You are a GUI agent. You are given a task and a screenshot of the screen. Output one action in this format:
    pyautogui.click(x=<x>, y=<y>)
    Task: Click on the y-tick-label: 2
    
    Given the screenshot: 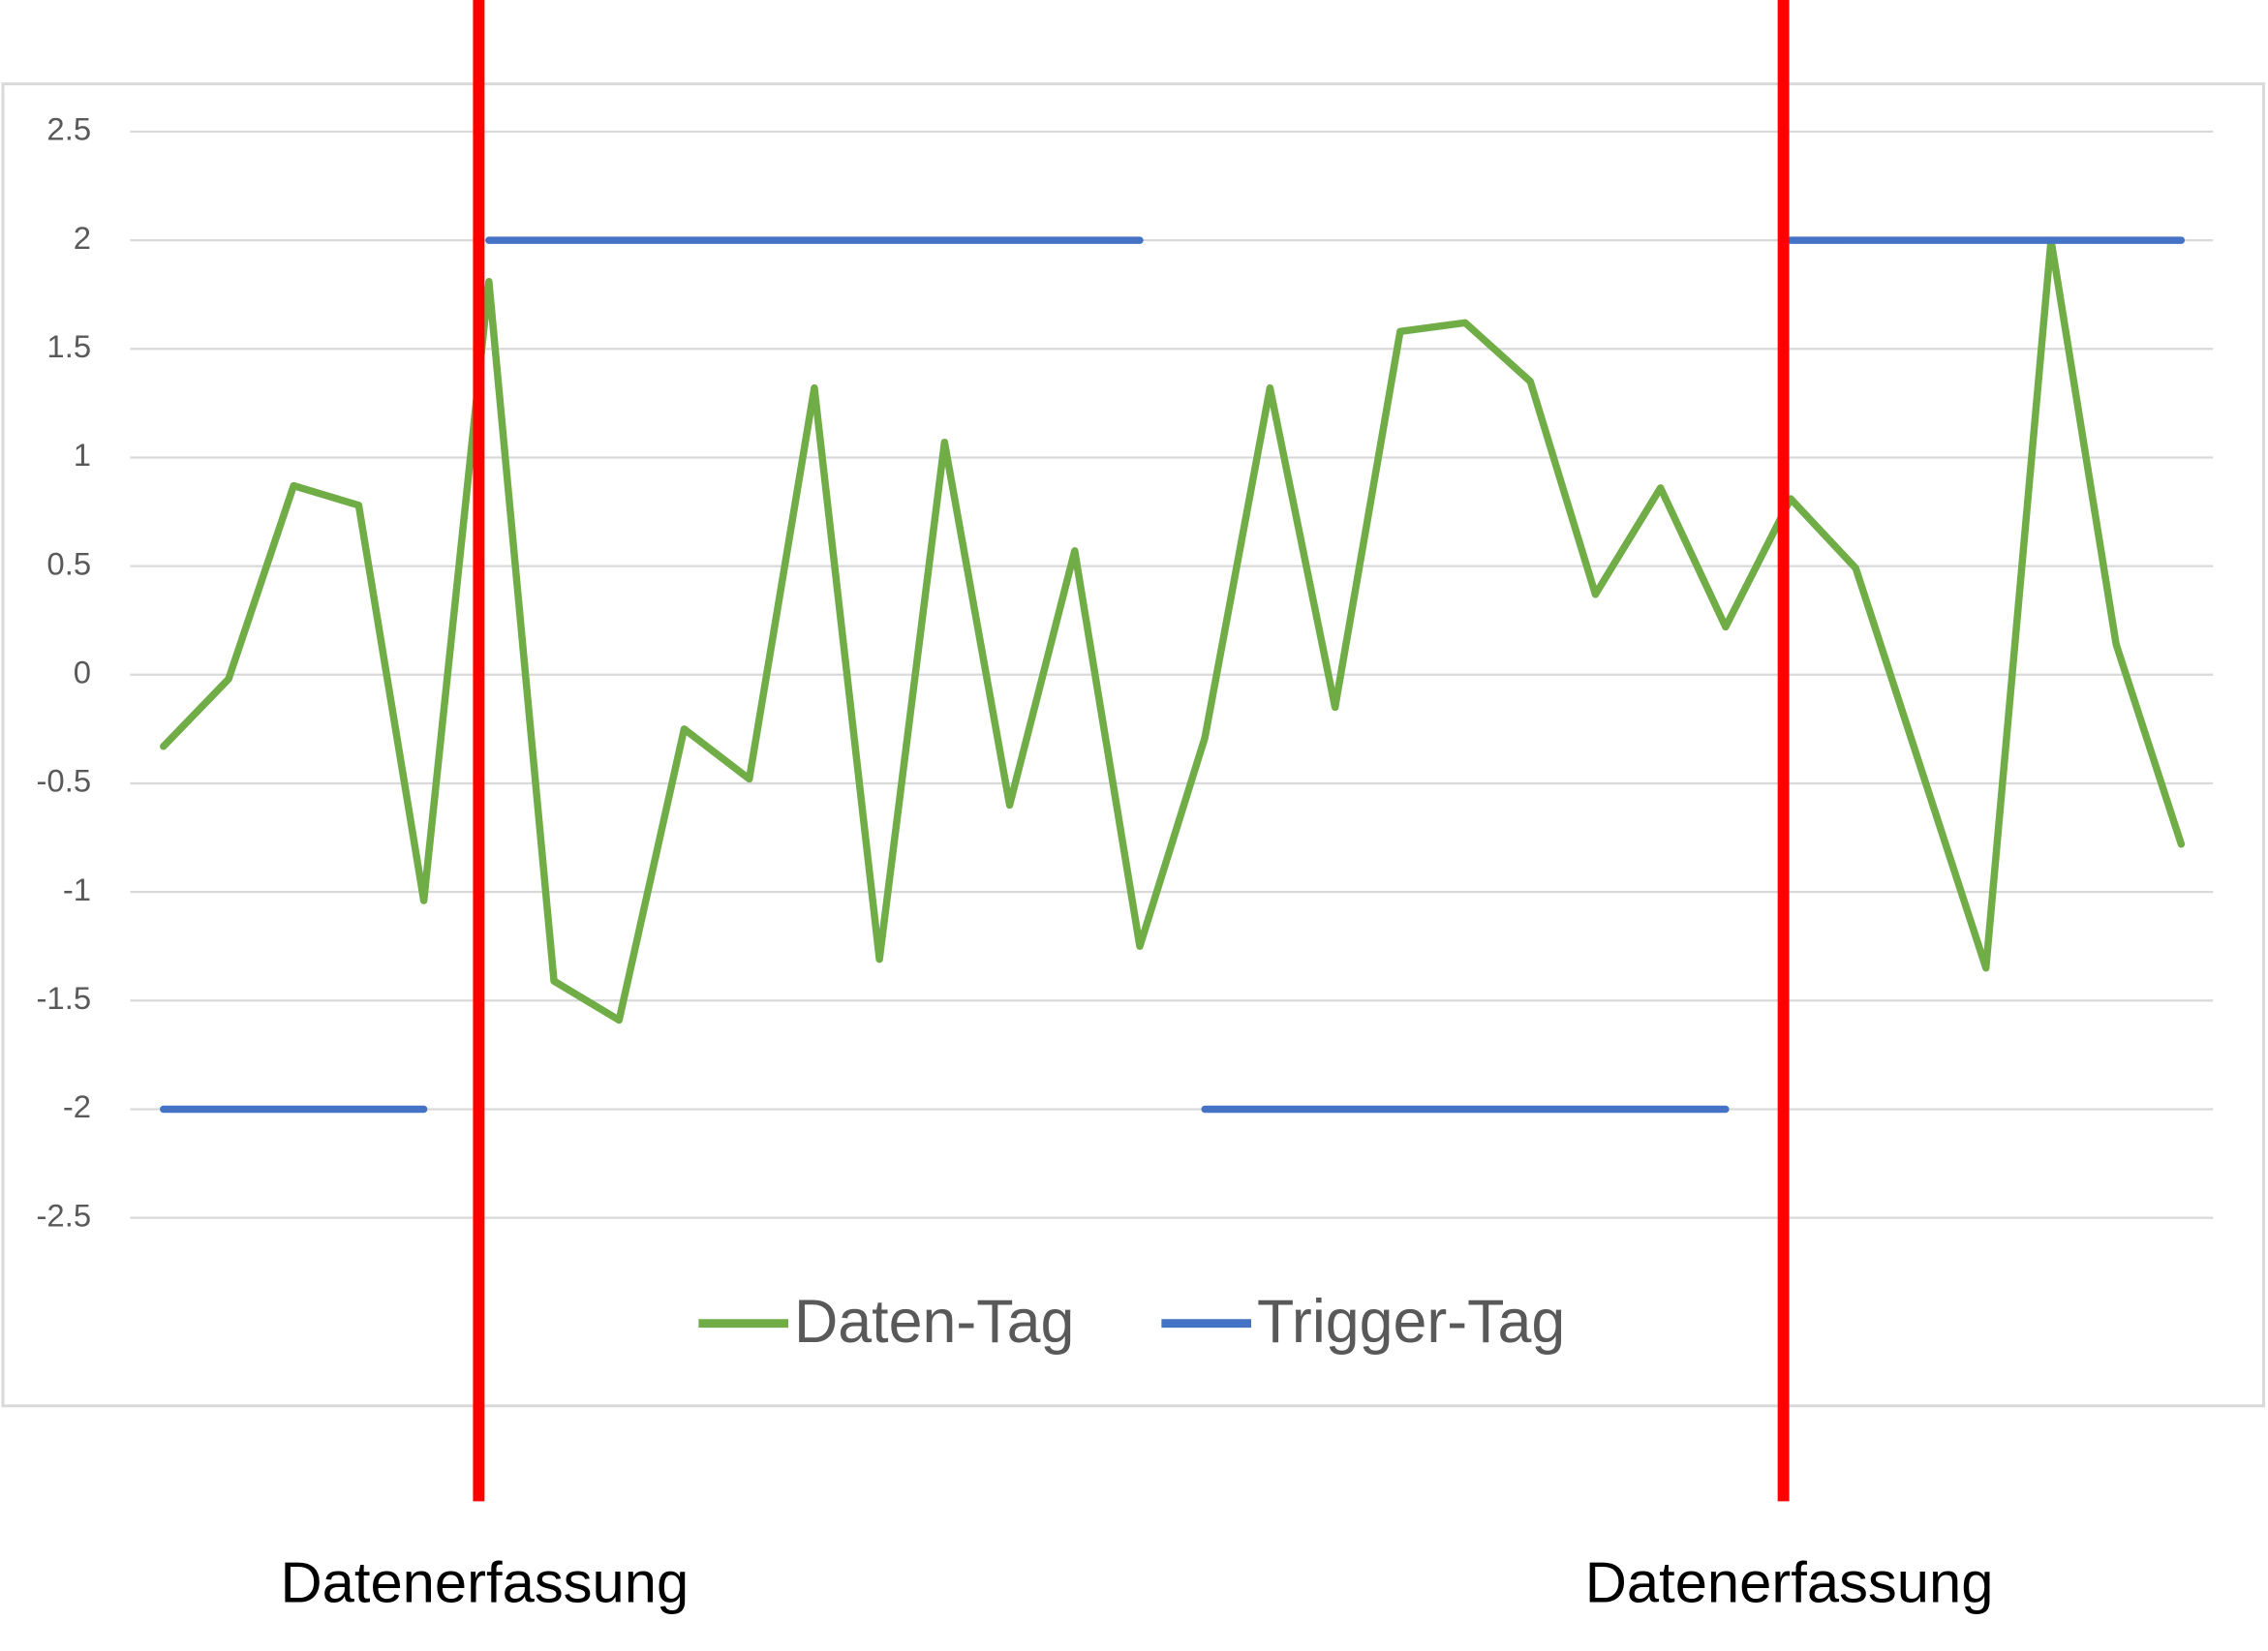 What is the action you would take?
    pyautogui.click(x=83, y=238)
    